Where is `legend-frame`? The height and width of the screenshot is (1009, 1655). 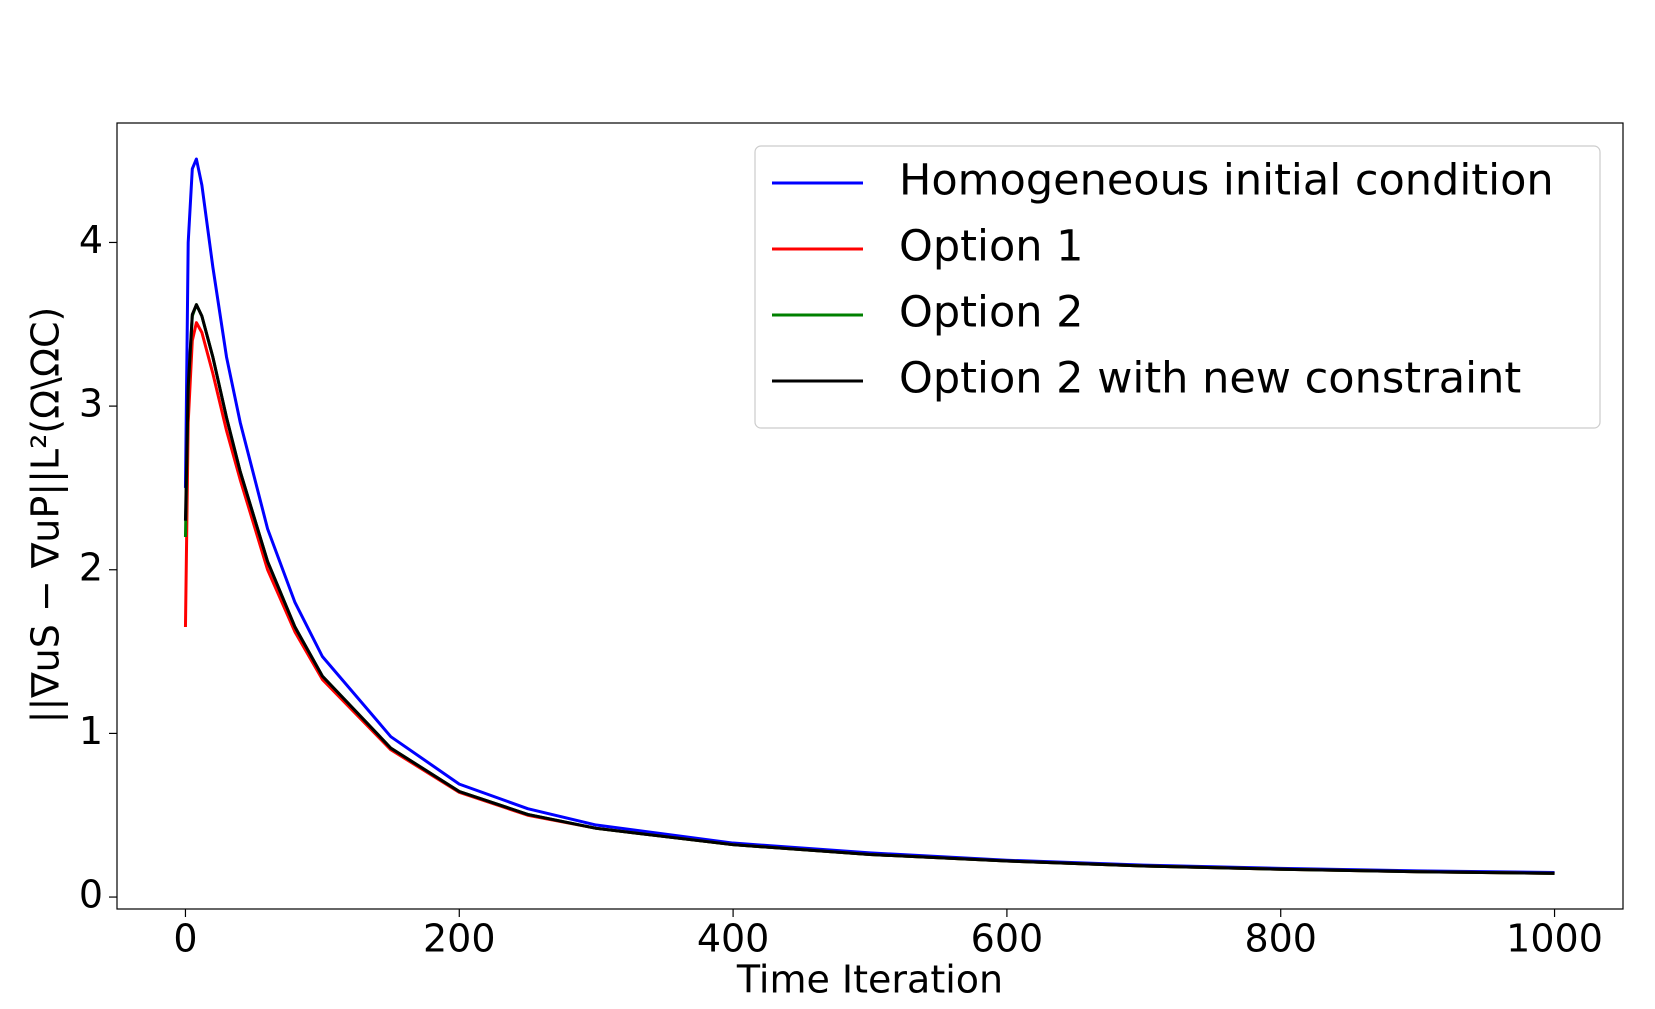
legend-frame is located at coordinates (1177, 287).